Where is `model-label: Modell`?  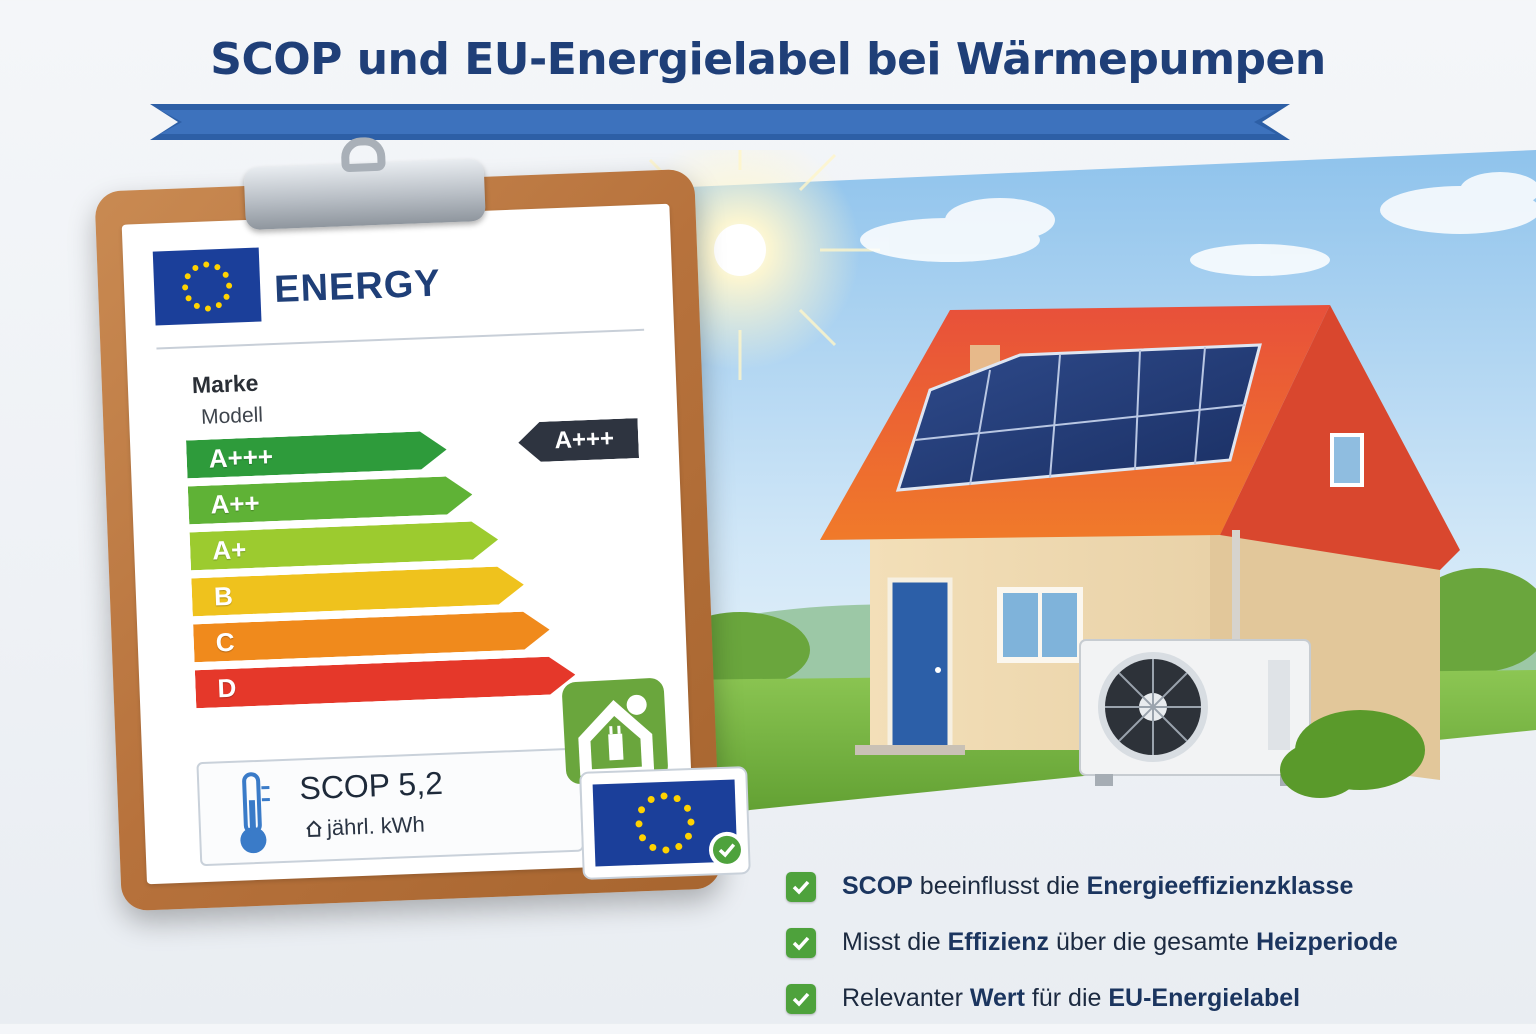 model-label: Modell is located at coordinates (232, 416).